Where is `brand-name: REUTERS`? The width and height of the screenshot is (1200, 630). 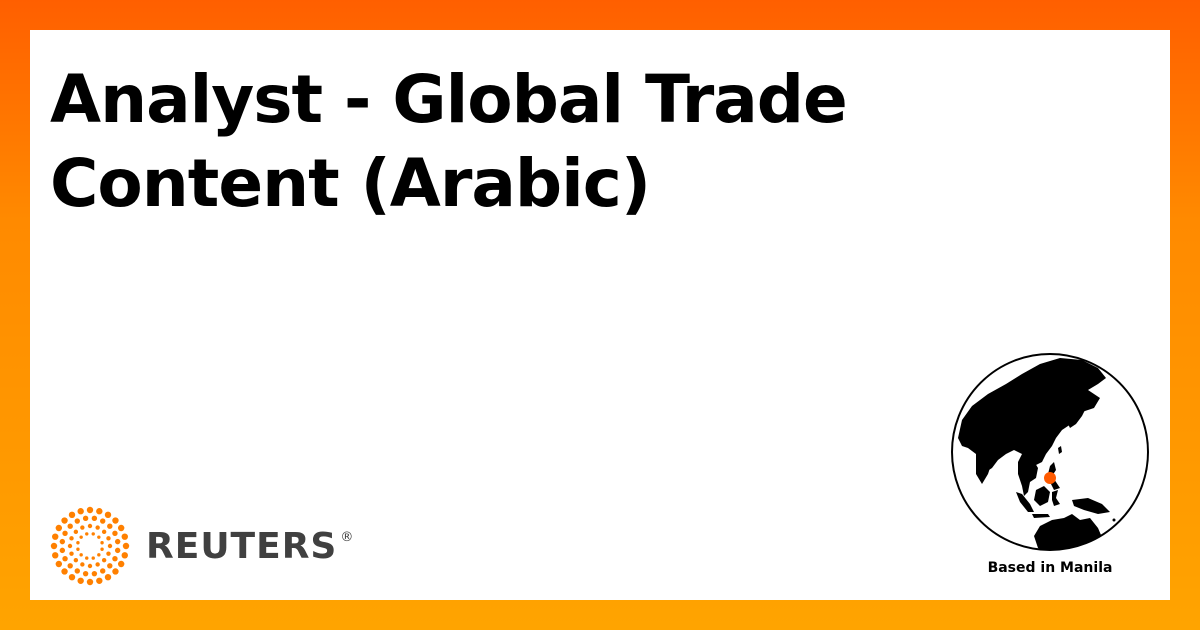
brand-name: REUTERS is located at coordinates (242, 546).